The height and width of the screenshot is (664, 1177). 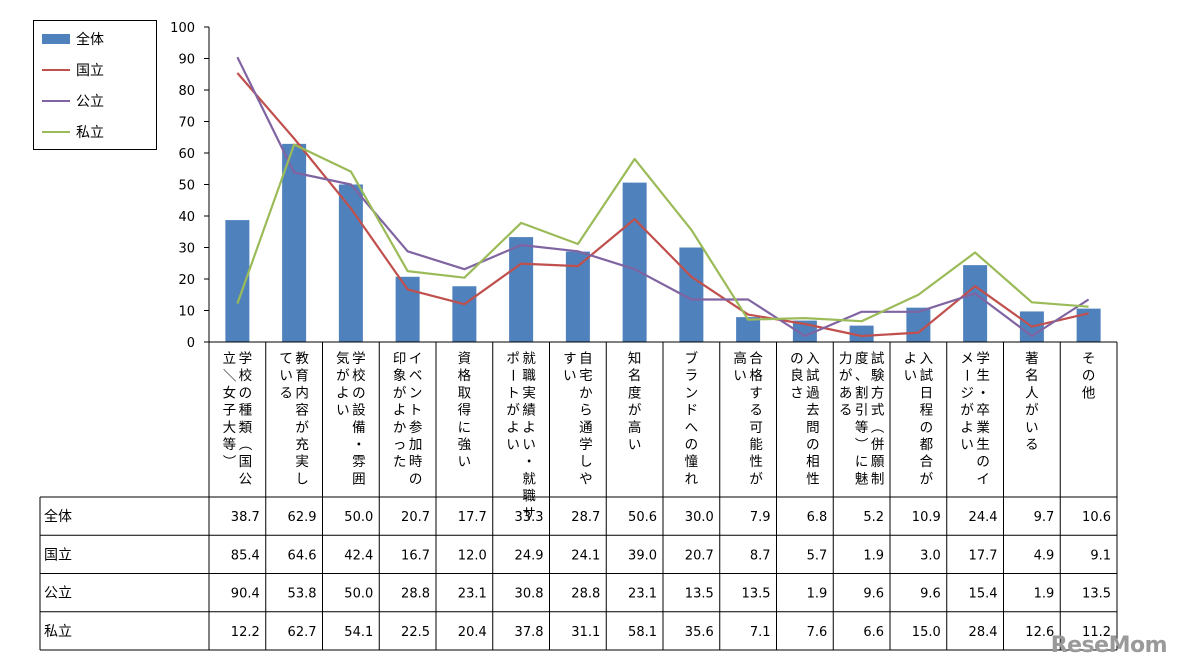 What do you see at coordinates (635, 358) in the screenshot?
I see `category-label-char: 知` at bounding box center [635, 358].